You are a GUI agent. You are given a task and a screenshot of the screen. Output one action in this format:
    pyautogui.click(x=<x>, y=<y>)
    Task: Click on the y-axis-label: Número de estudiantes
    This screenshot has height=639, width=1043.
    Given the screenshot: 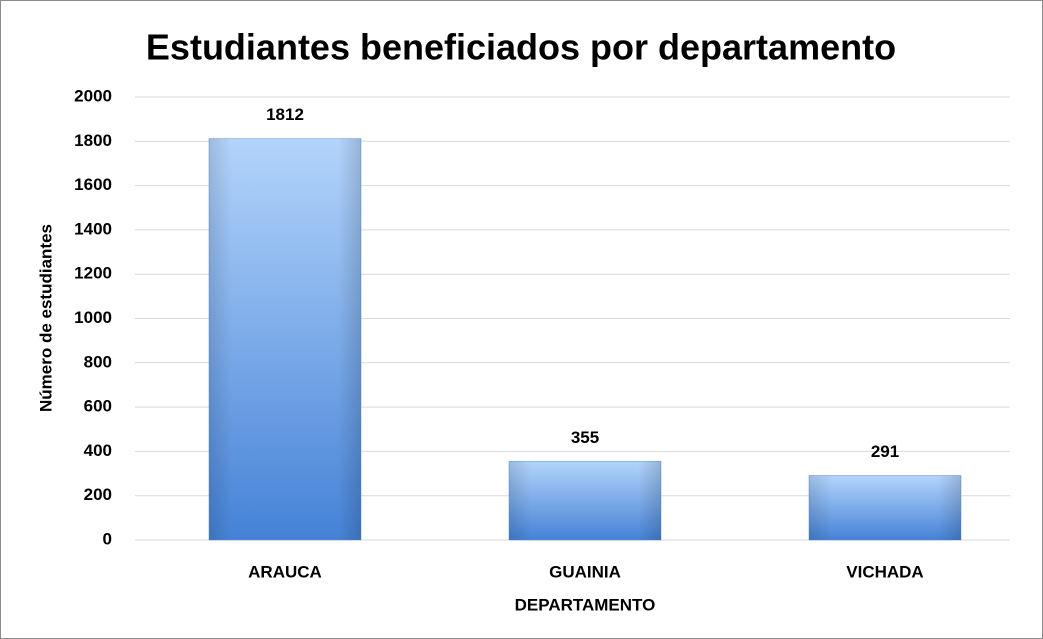 What is the action you would take?
    pyautogui.click(x=45, y=318)
    